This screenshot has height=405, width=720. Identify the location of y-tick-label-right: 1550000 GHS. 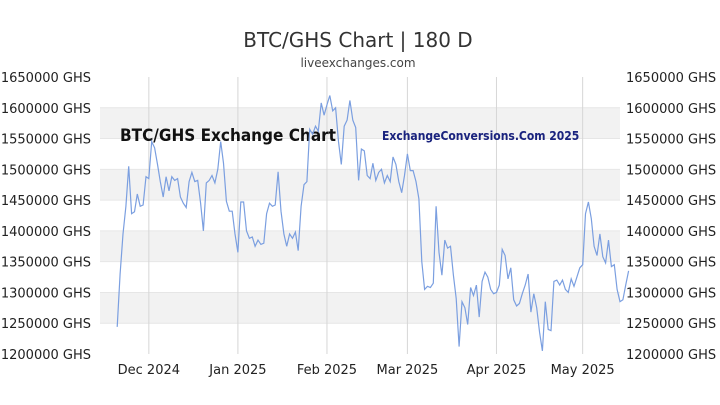
(671, 140).